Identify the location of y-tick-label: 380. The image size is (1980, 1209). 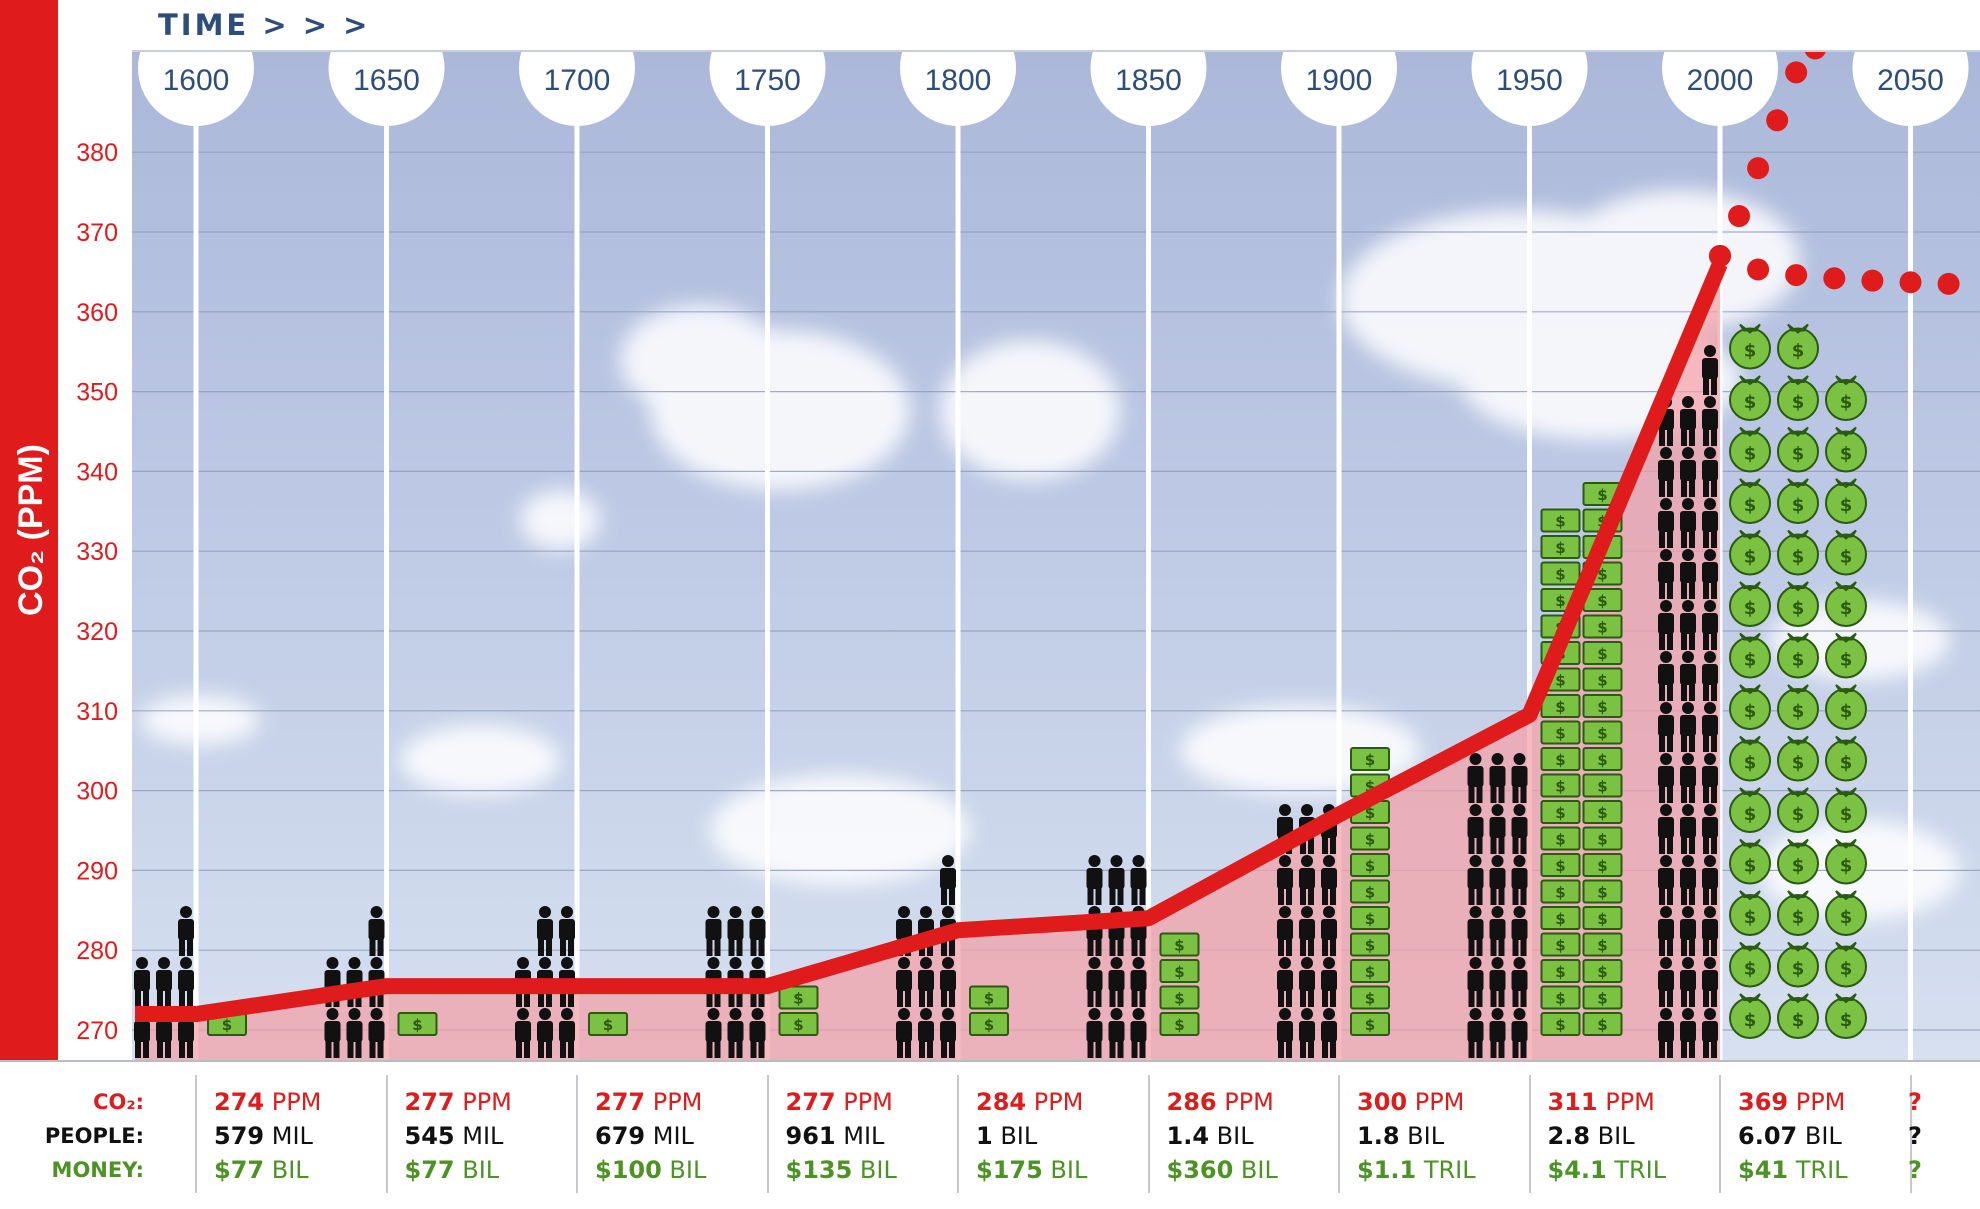
(97, 153).